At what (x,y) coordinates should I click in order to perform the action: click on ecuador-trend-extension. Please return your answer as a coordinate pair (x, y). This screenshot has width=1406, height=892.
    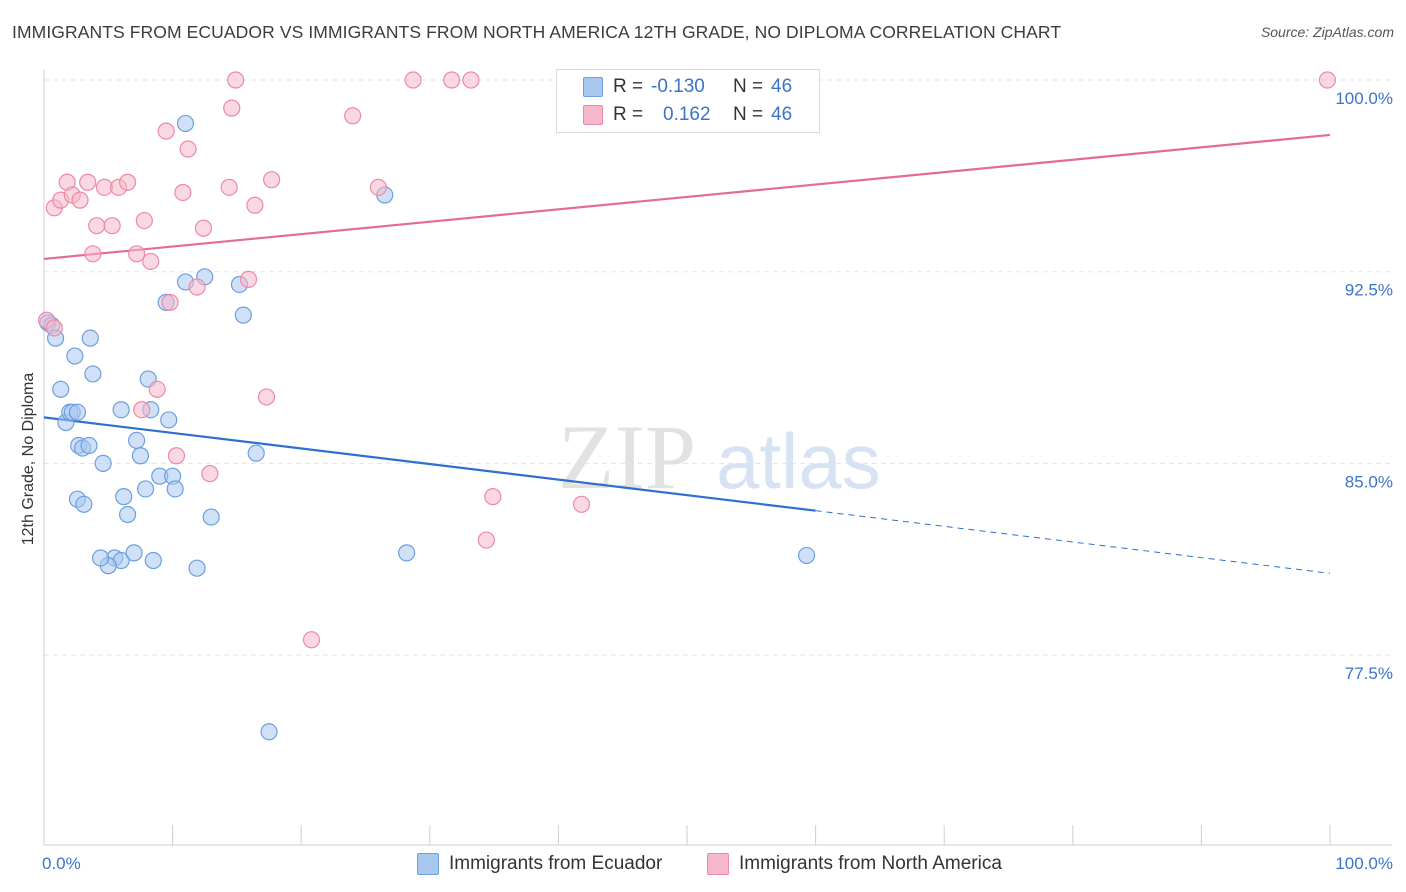
    Looking at the image, I should click on (1073, 542).